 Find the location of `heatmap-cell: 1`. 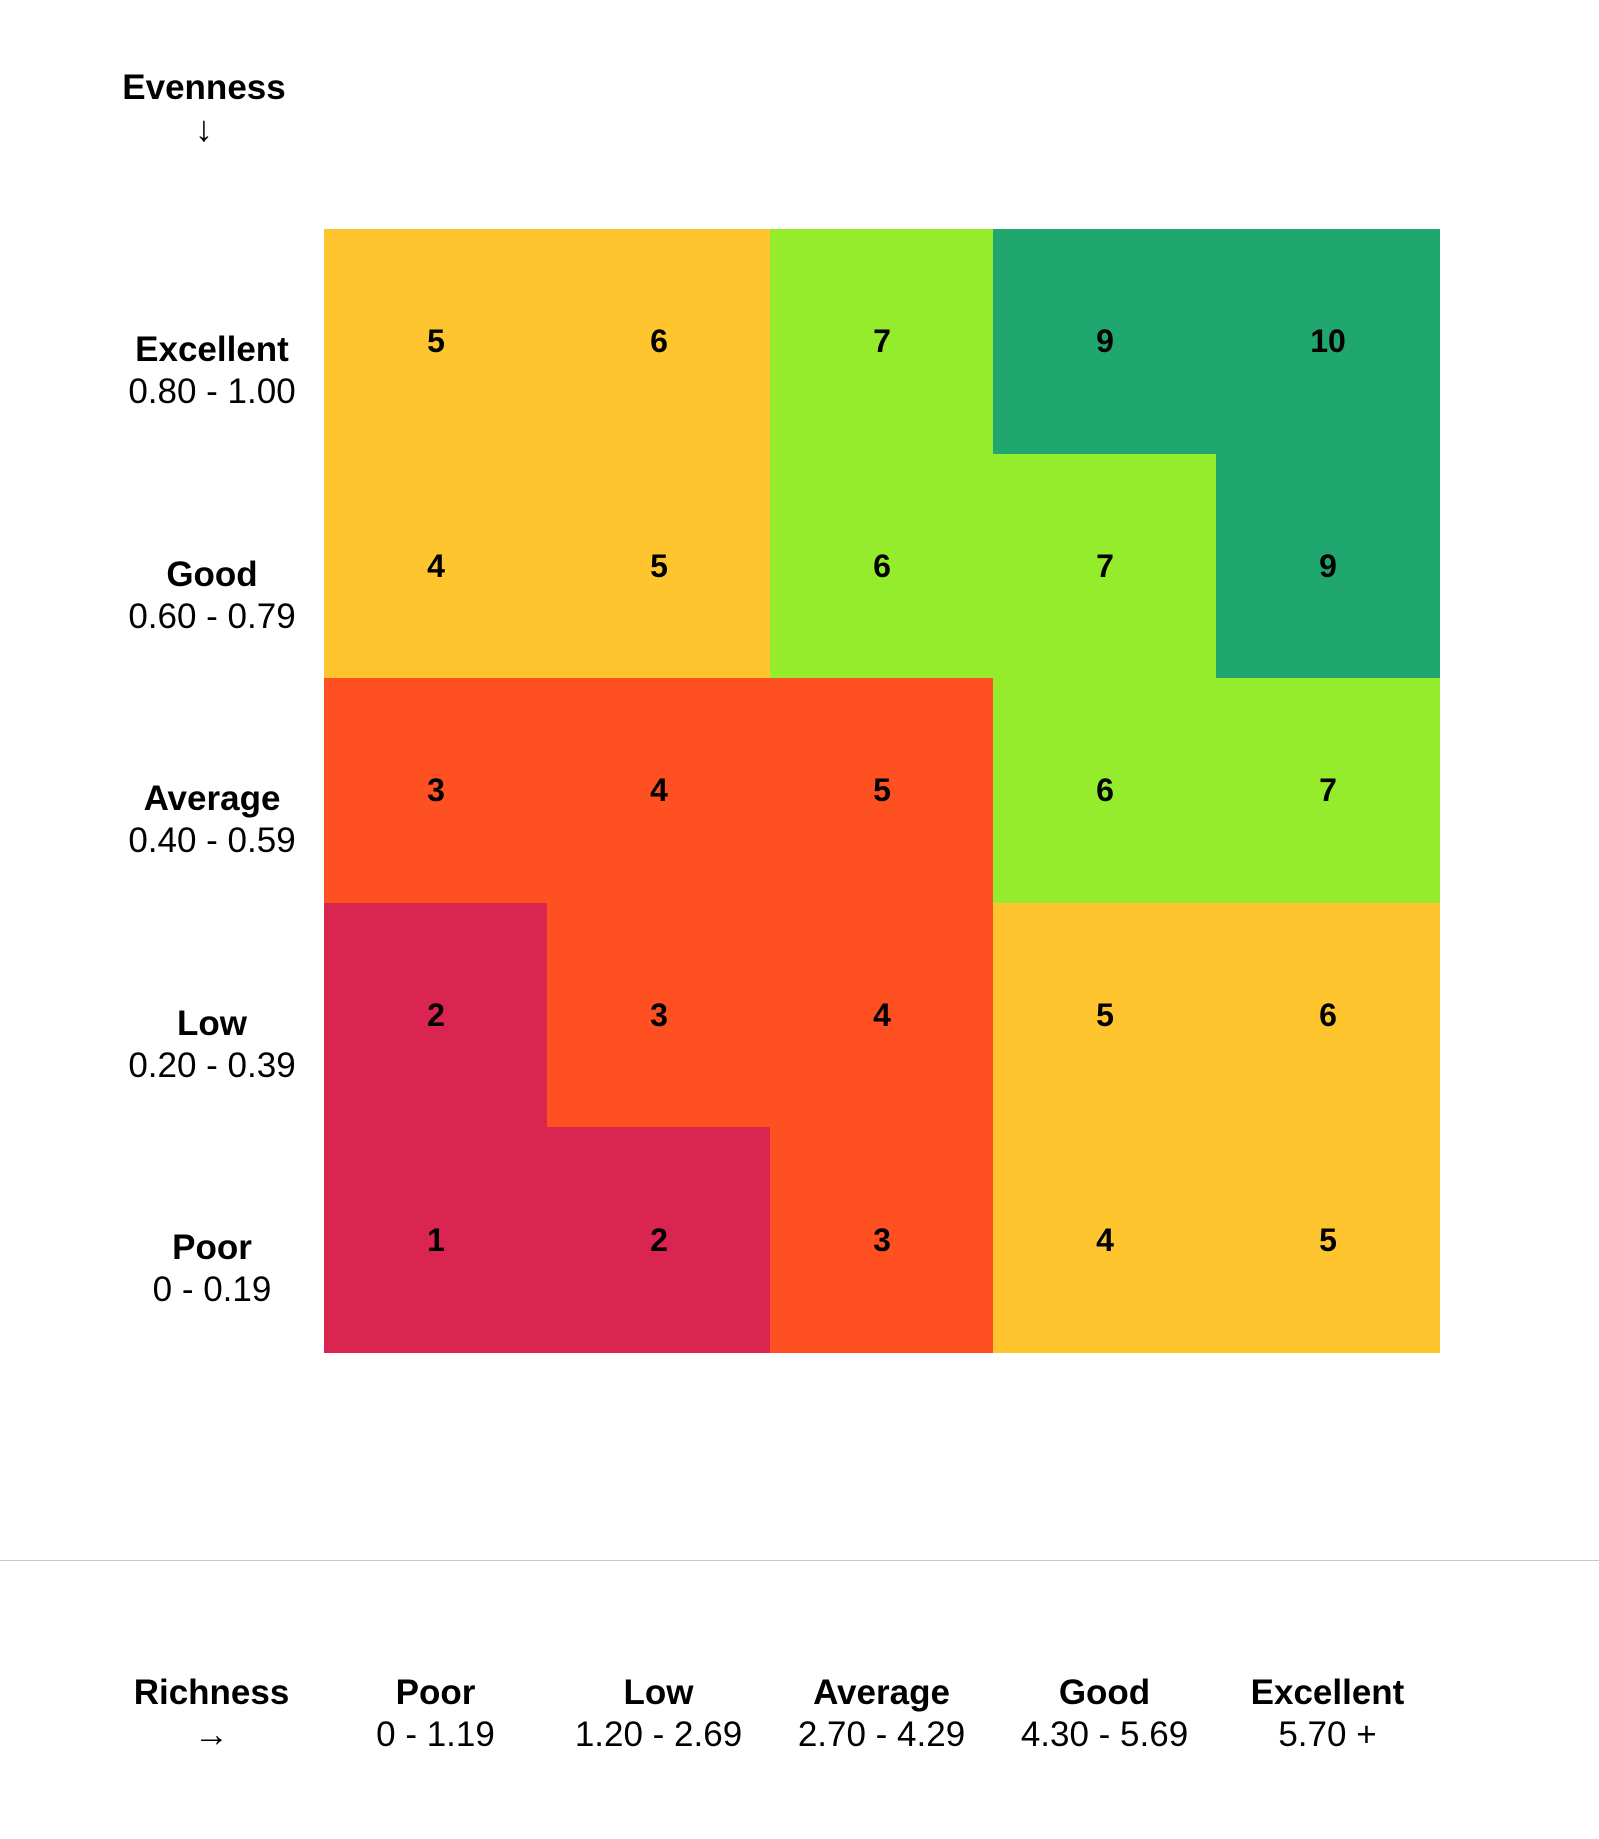

heatmap-cell: 1 is located at coordinates (436, 1240).